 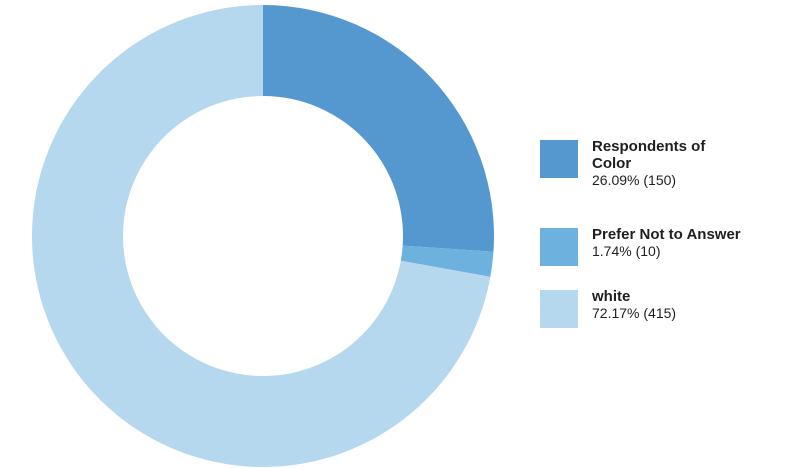 What do you see at coordinates (666, 234) in the screenshot?
I see `legend-label: Prefer Not to Answer` at bounding box center [666, 234].